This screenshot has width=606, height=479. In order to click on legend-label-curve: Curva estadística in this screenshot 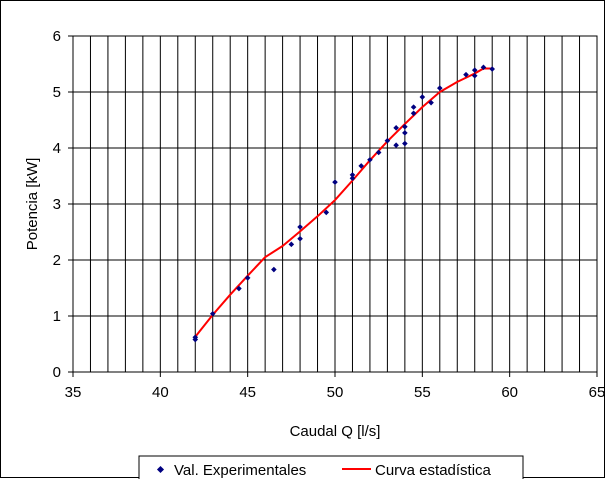, I will do `click(433, 470)`.